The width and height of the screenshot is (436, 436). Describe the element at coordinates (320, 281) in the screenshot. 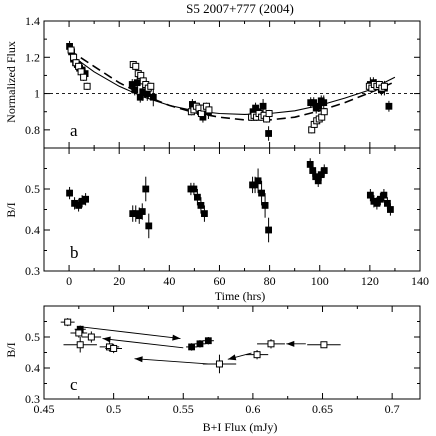

I see `panel-b-xtick-label: 100` at that location.